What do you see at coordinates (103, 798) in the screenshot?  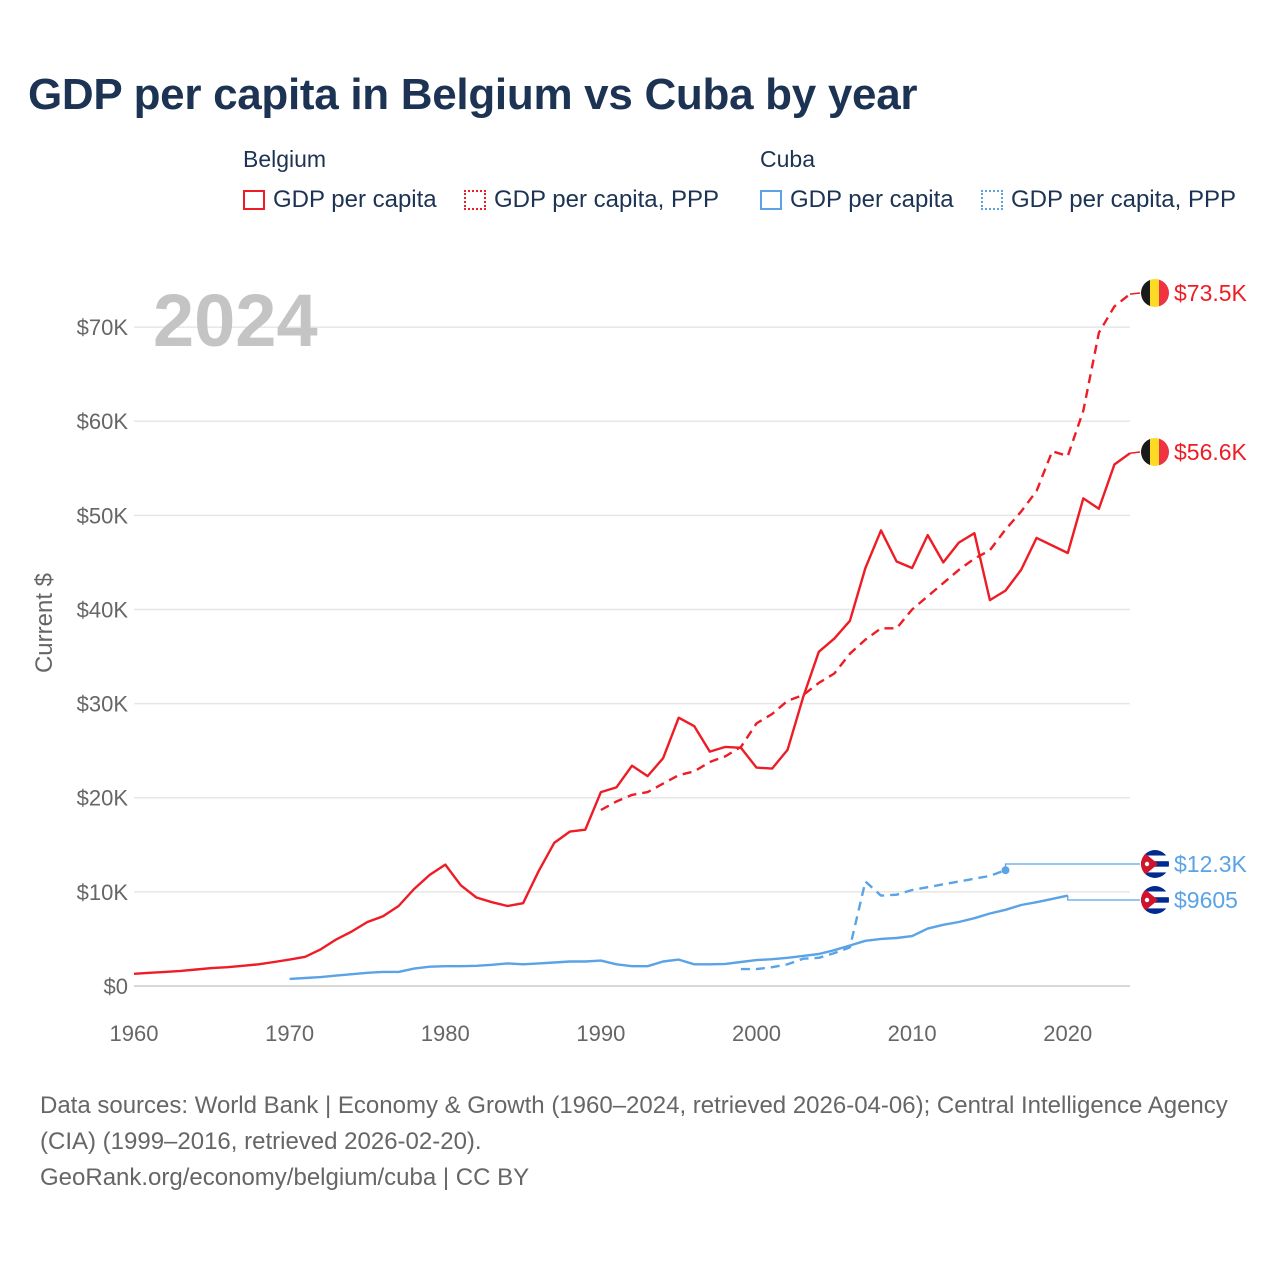 I see `y-tick-label: $20K` at bounding box center [103, 798].